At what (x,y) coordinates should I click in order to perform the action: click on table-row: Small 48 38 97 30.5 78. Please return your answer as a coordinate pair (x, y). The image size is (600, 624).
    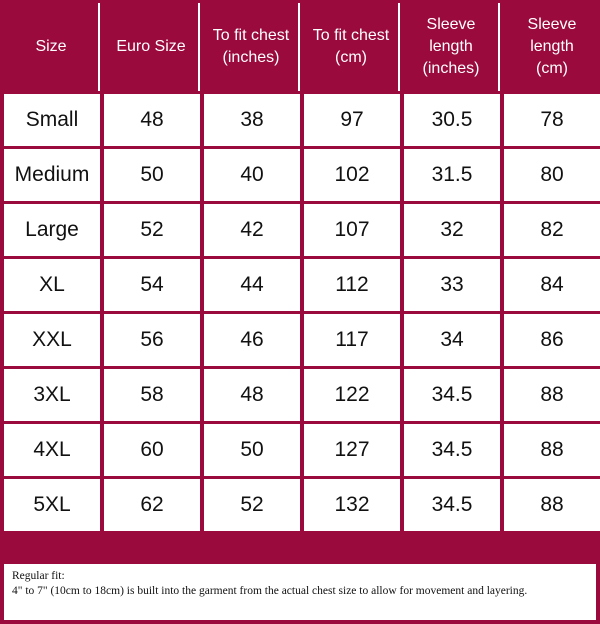
    Looking at the image, I should click on (302, 120).